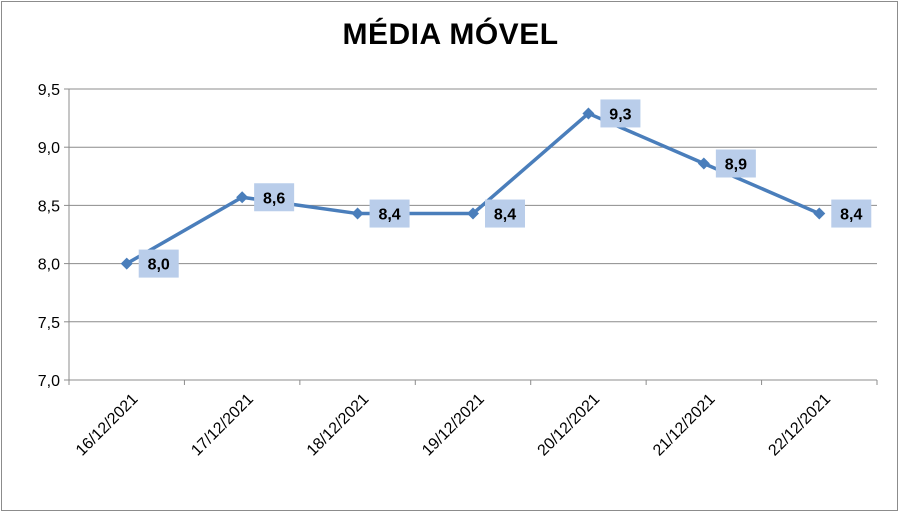 This screenshot has width=901, height=514. Describe the element at coordinates (338, 425) in the screenshot. I see `x-tick-label: 18/12/2021` at that location.